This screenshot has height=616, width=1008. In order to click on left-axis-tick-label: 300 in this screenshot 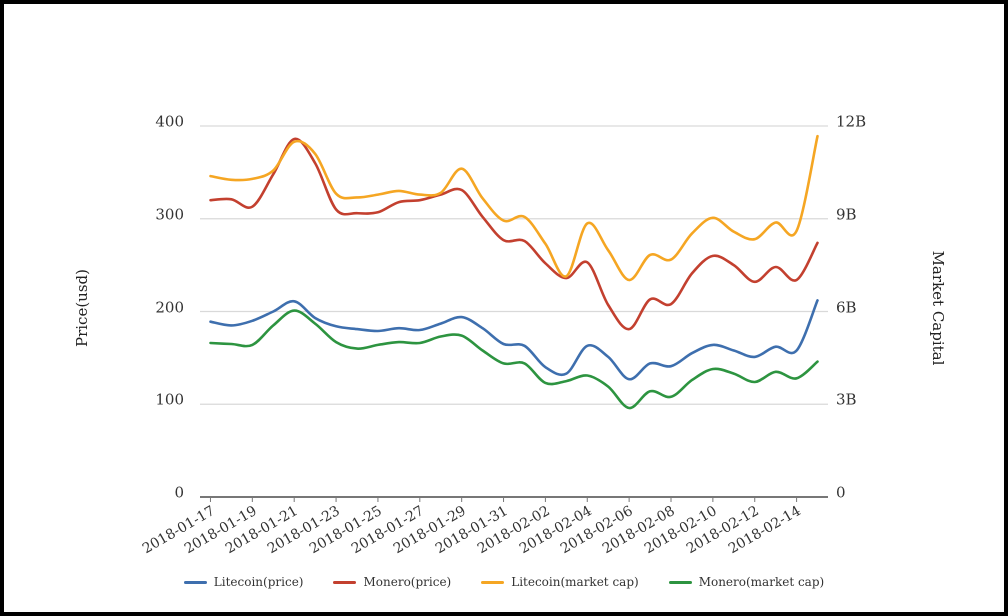, I will do `click(169, 214)`.